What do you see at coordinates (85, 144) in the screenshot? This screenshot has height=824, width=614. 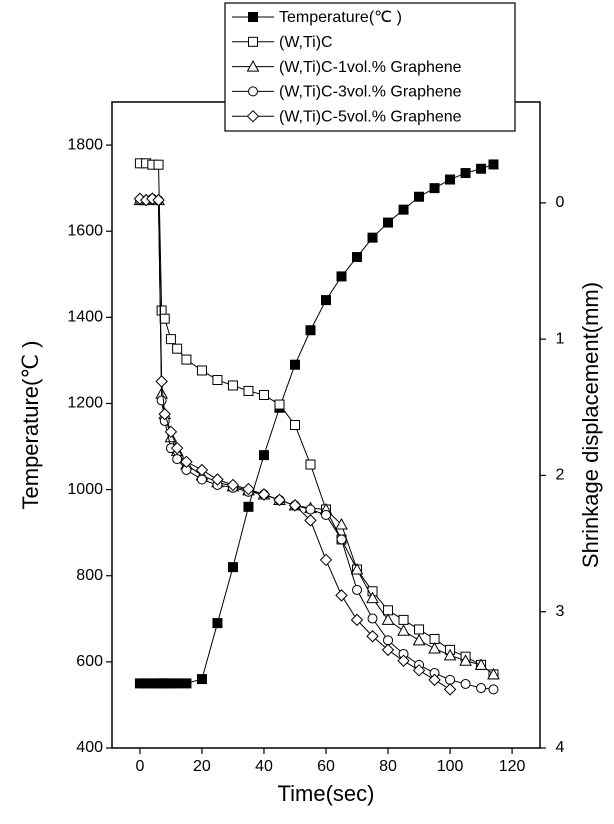 I see `y-tick-label: 1800` at bounding box center [85, 144].